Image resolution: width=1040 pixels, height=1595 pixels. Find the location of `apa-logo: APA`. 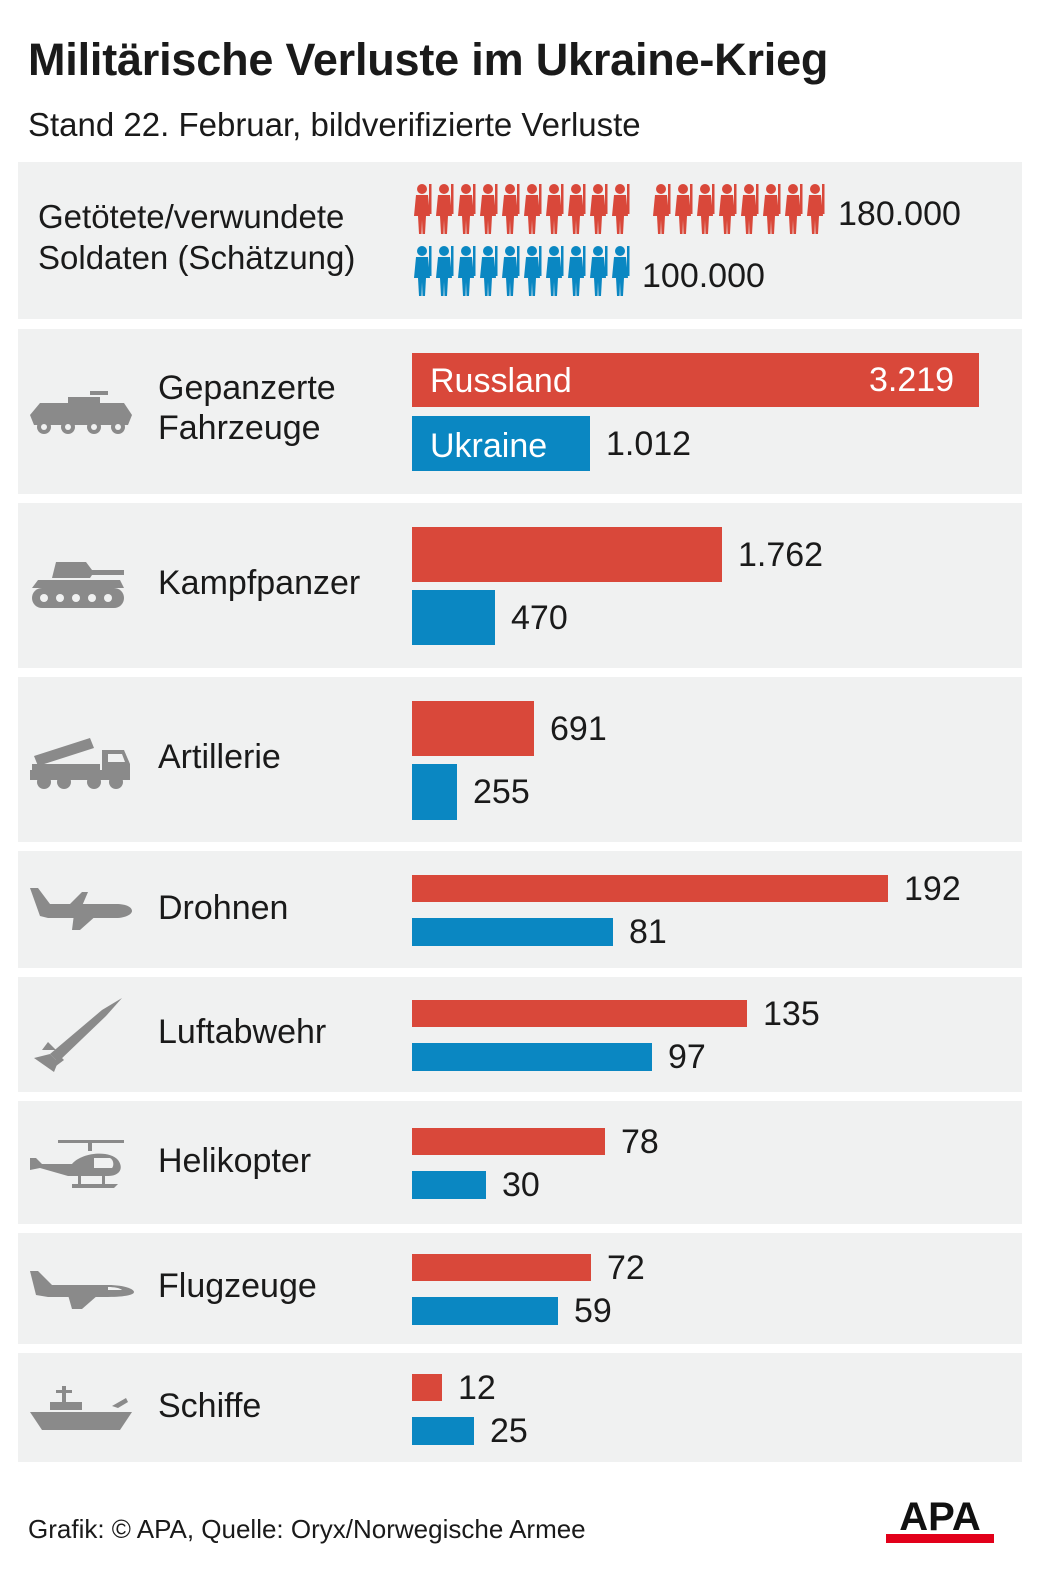

apa-logo: APA is located at coordinates (940, 1519).